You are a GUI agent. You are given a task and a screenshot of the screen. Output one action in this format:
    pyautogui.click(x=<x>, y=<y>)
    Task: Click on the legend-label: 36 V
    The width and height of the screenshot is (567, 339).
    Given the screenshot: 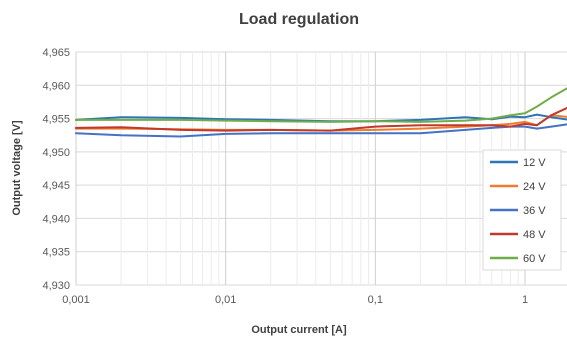 What is the action you would take?
    pyautogui.click(x=534, y=211)
    